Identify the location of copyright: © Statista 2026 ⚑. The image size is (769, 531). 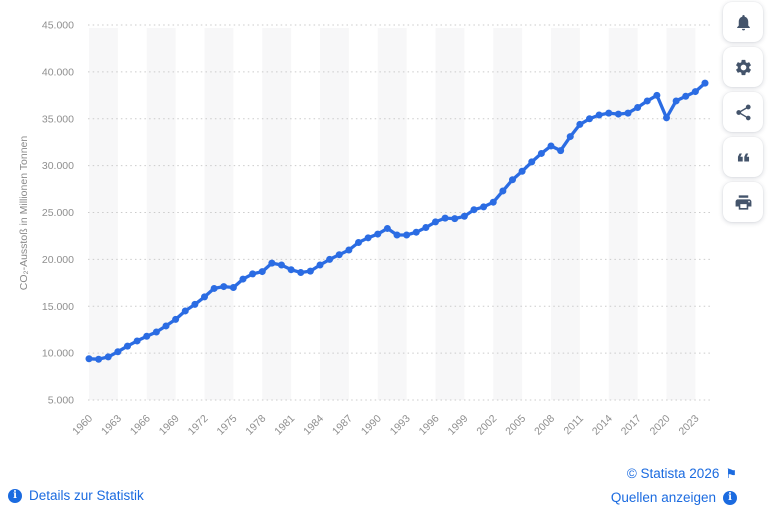
(682, 473).